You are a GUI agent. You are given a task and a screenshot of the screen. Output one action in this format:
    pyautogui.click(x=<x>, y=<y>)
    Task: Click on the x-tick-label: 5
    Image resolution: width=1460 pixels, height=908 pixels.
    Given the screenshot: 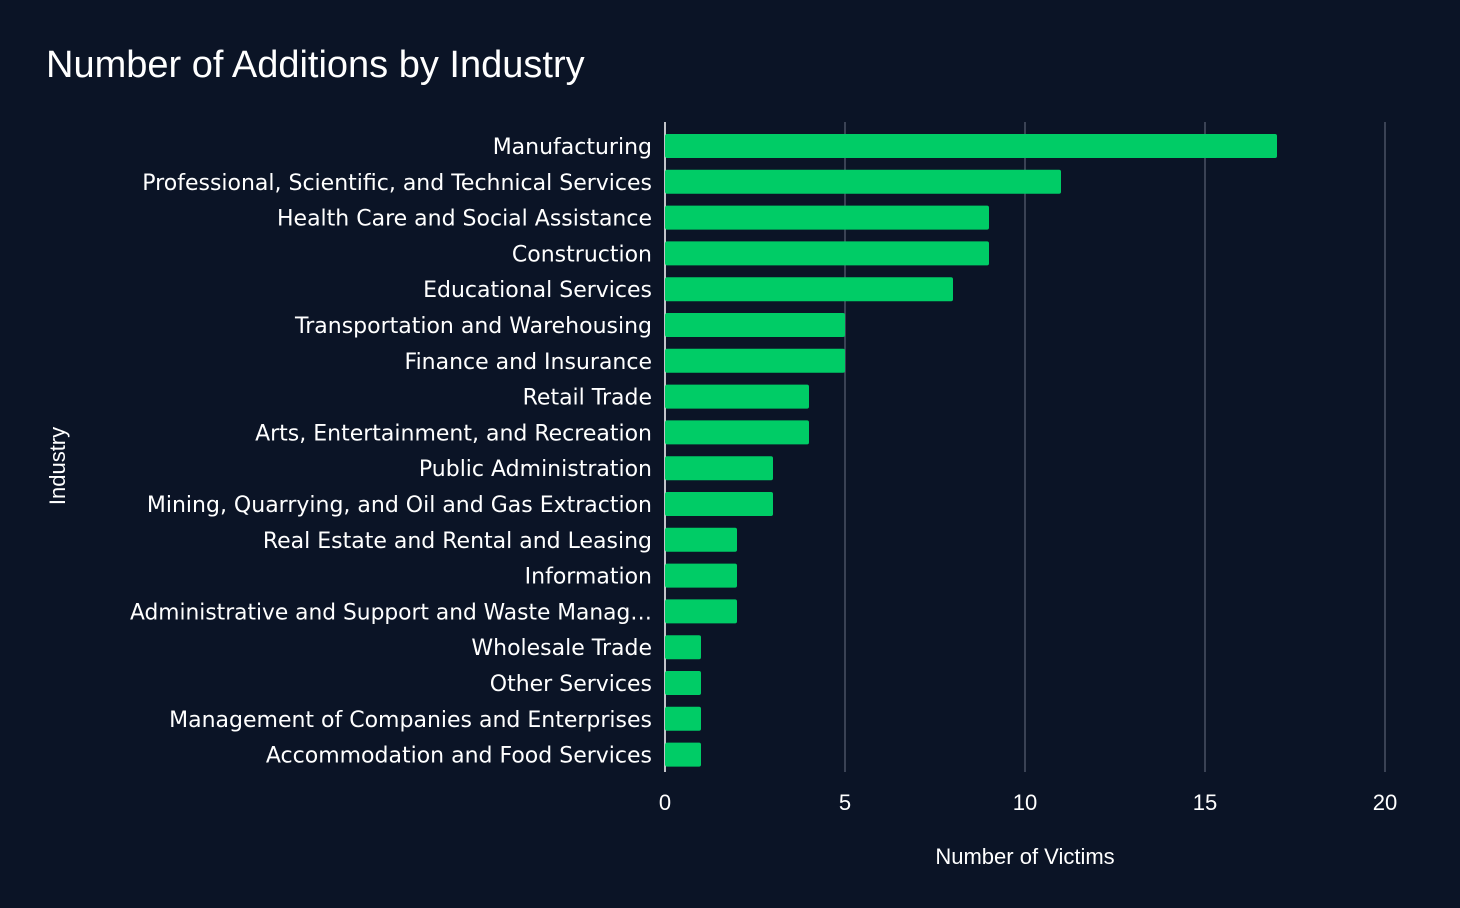 What is the action you would take?
    pyautogui.click(x=845, y=802)
    